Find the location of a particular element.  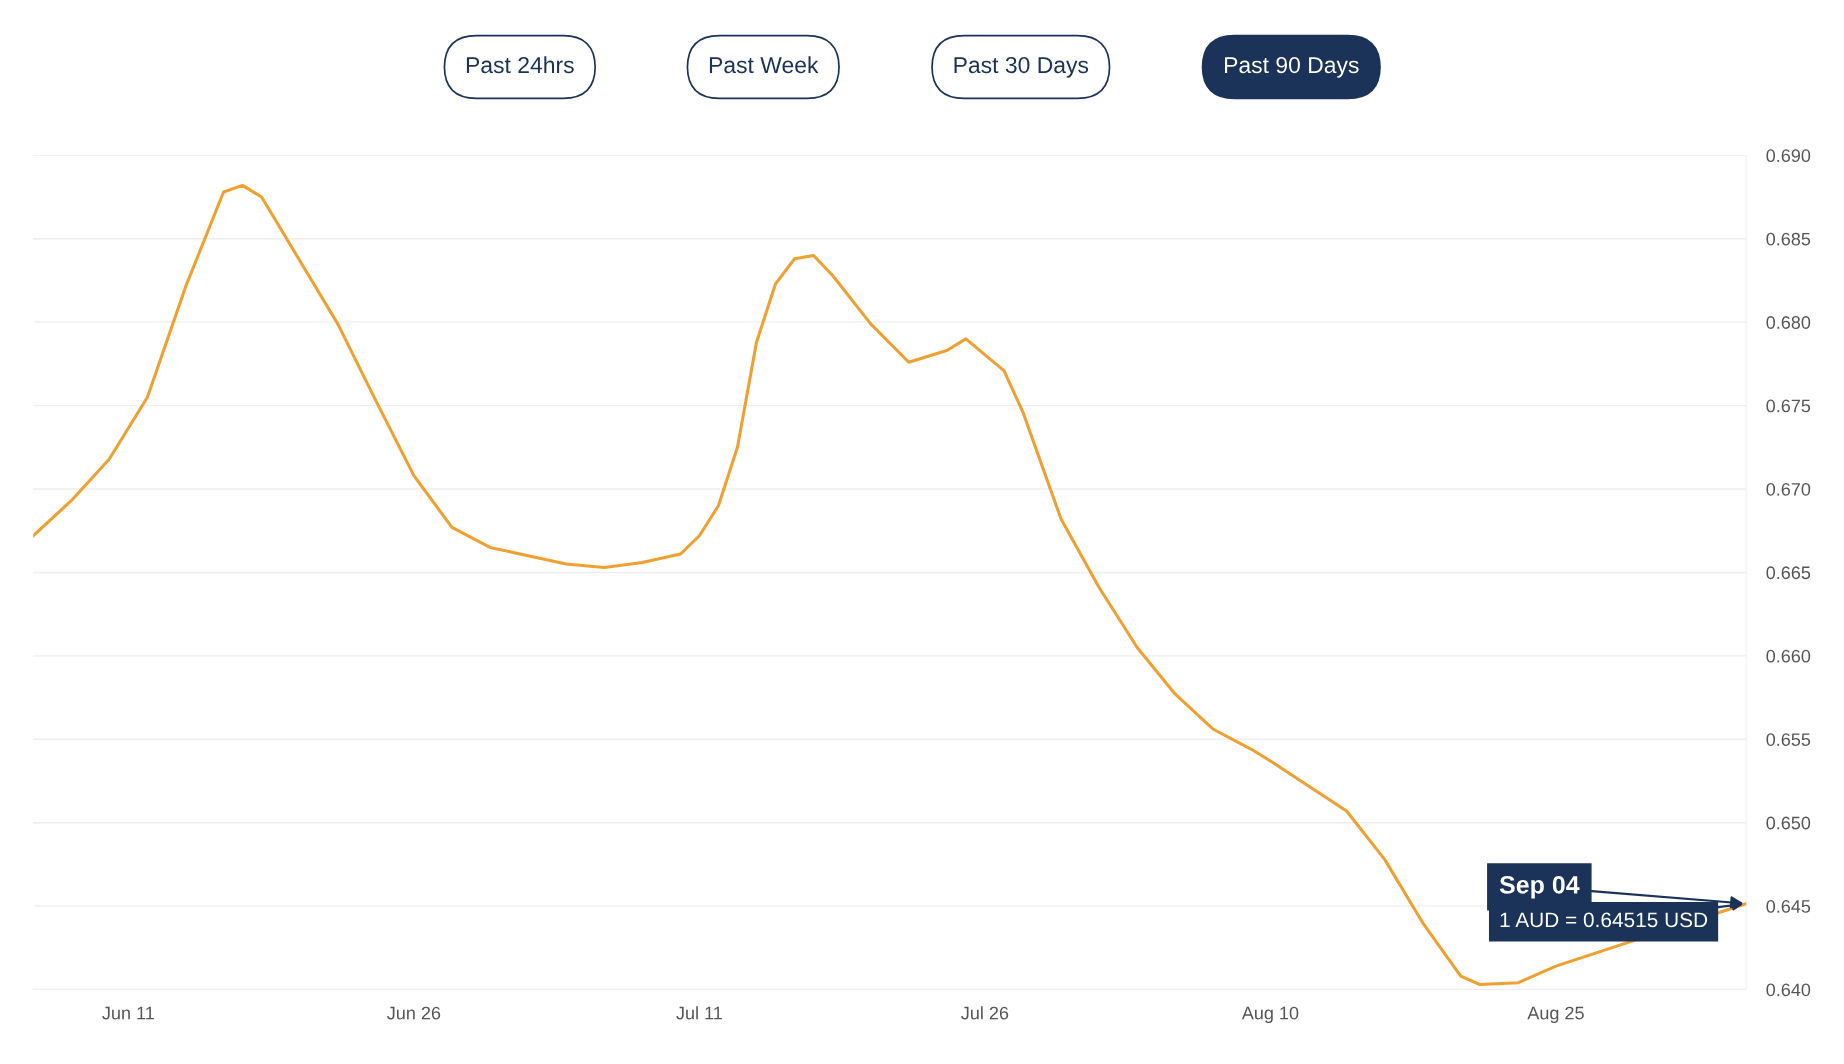

x-tick-label: Jul 11 is located at coordinates (699, 1013).